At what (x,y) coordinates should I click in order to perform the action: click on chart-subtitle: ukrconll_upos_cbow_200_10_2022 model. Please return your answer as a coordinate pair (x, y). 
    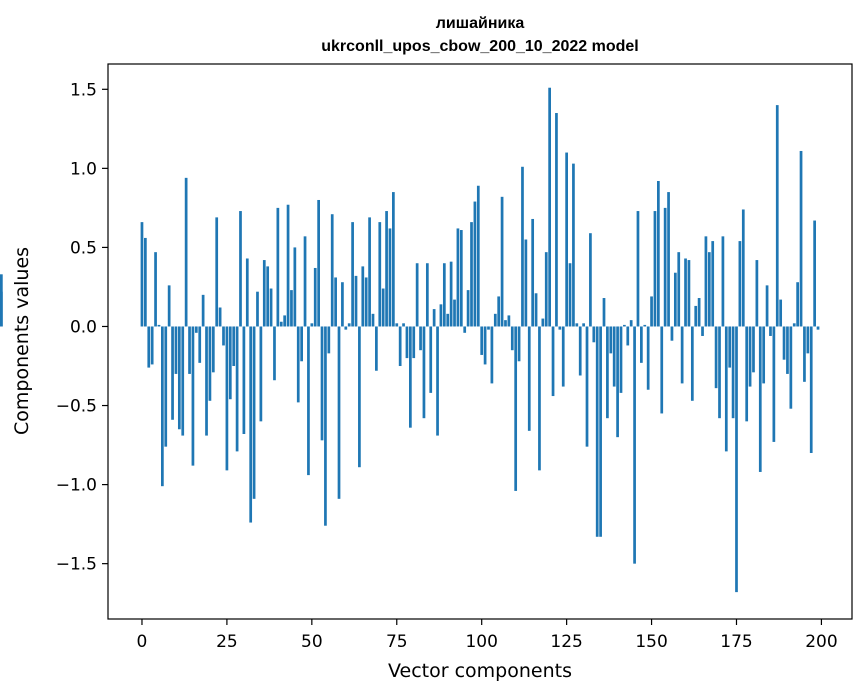
    Looking at the image, I should click on (479, 46).